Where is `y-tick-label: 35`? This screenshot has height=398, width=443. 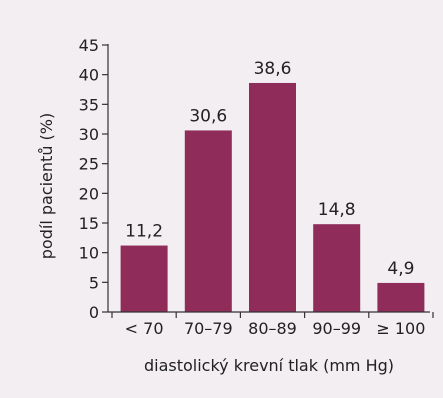 y-tick-label: 35 is located at coordinates (89, 104).